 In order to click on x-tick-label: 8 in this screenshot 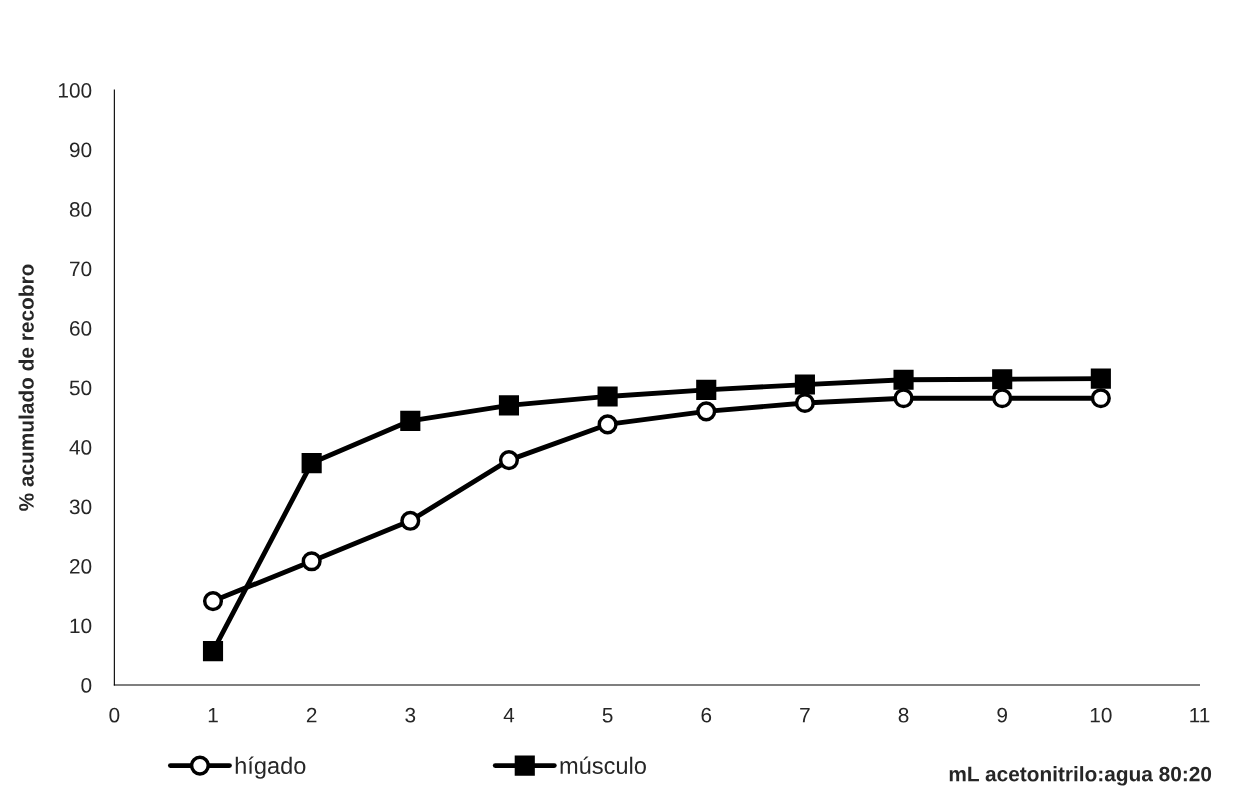, I will do `click(903, 715)`.